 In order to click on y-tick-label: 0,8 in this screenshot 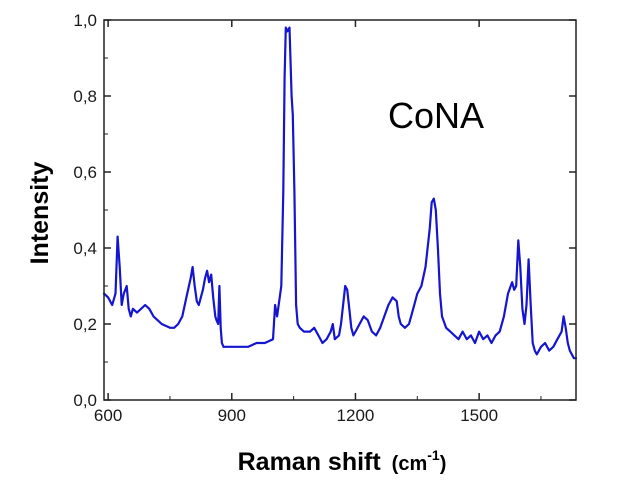, I will do `click(85, 96)`.